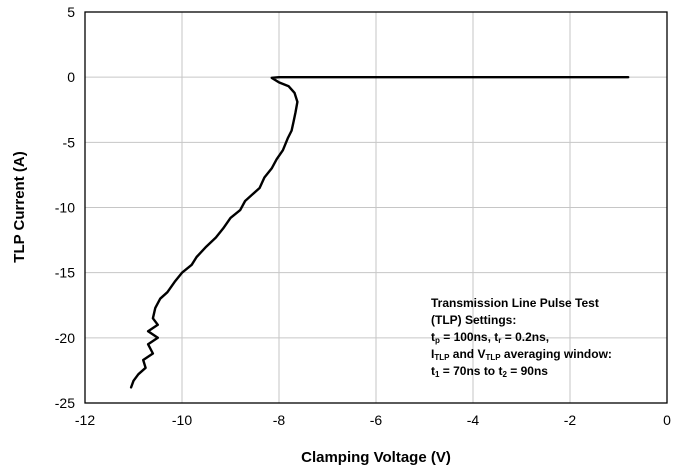  What do you see at coordinates (489, 371) in the screenshot?
I see `annotation-line: t1 = 70ns to t2 = 90ns` at bounding box center [489, 371].